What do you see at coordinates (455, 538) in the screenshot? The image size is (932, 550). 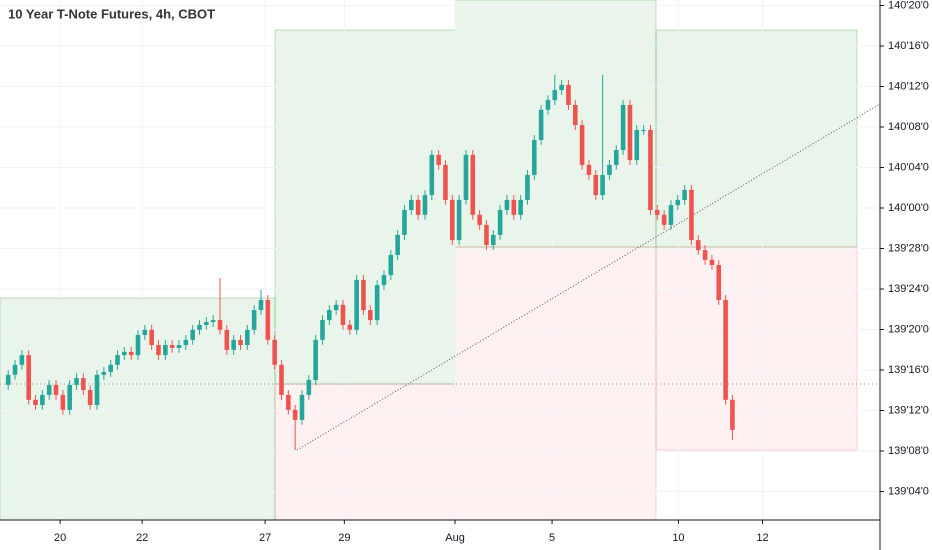 I see `x-tick-label: Aug` at bounding box center [455, 538].